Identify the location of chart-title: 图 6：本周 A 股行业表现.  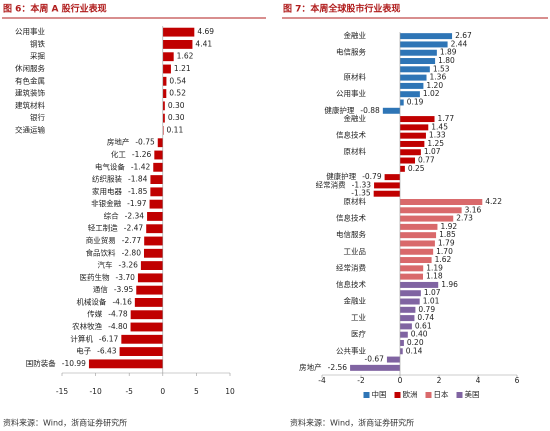
(55, 9).